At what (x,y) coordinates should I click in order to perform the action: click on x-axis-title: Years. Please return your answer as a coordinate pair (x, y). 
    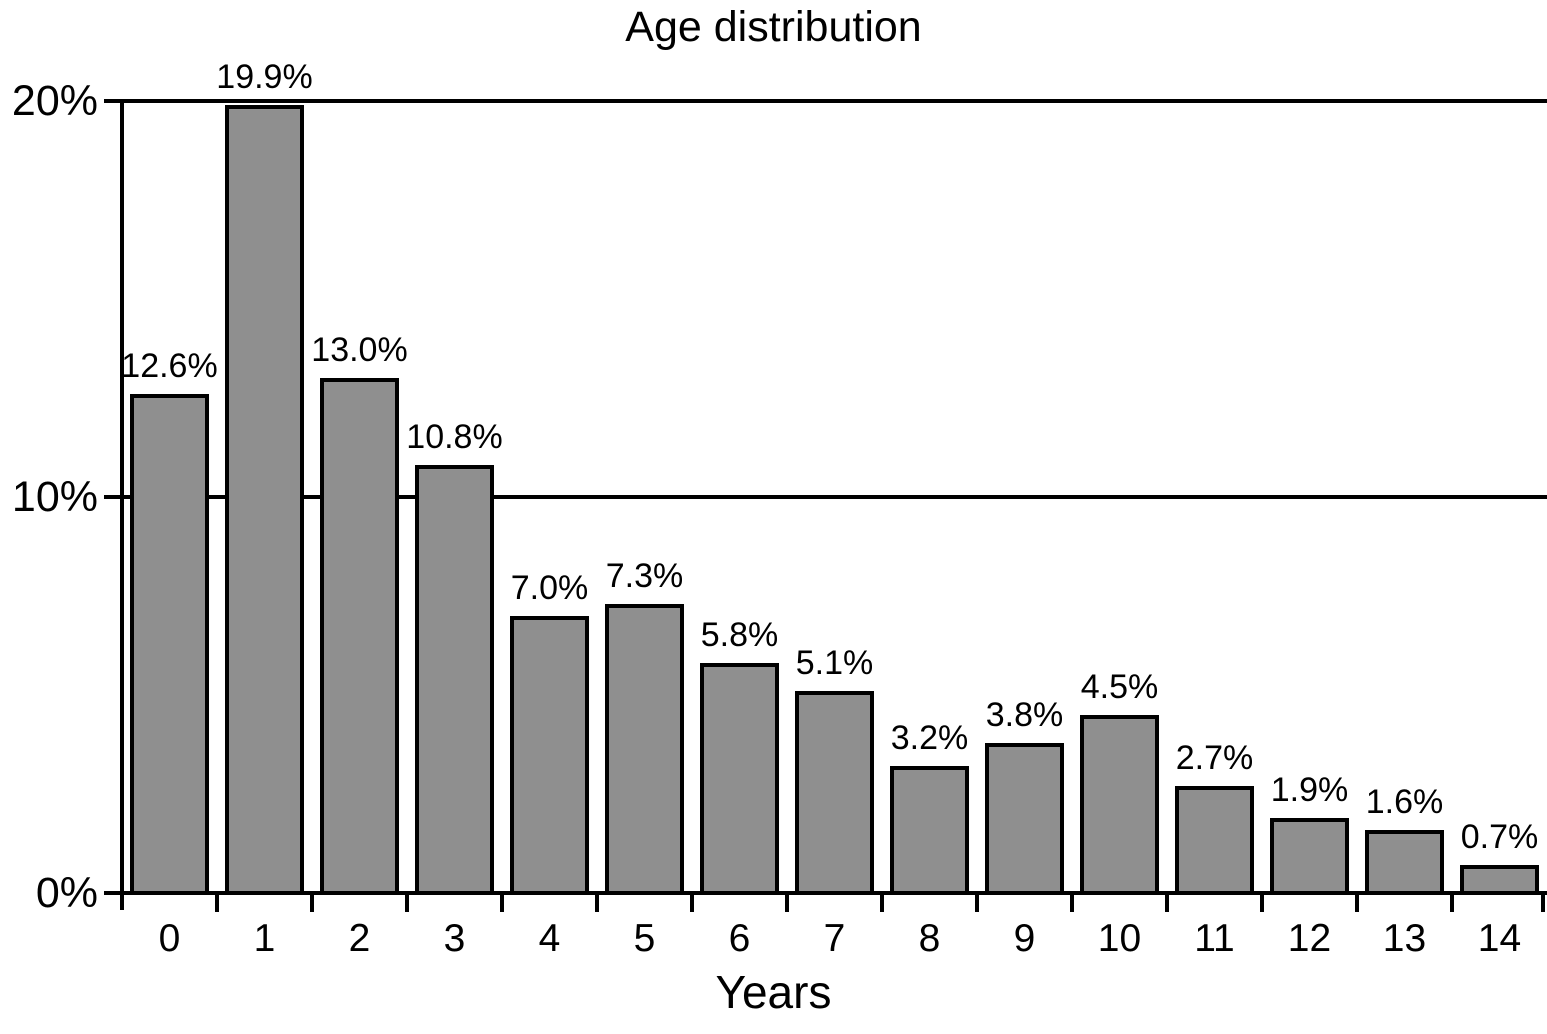
    Looking at the image, I should click on (773, 992).